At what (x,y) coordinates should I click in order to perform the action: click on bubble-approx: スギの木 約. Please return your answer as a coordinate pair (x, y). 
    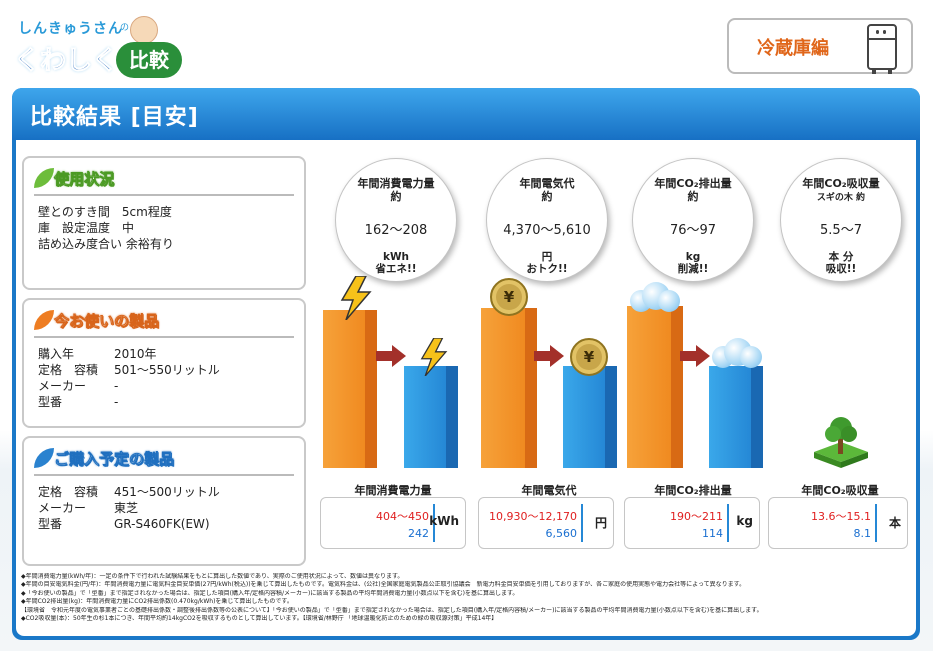
    Looking at the image, I should click on (841, 198).